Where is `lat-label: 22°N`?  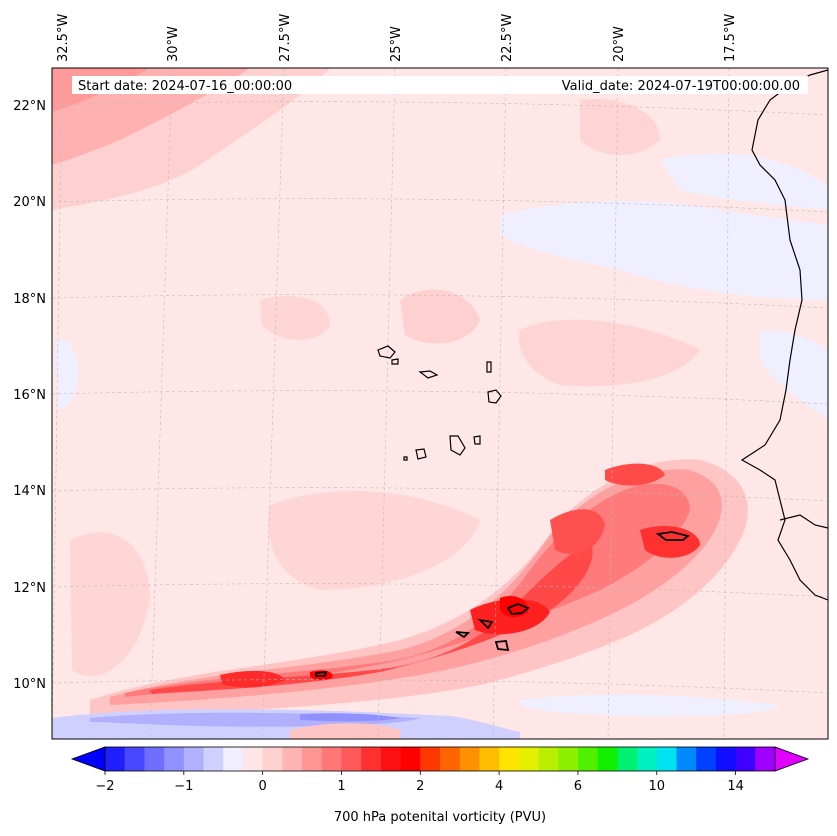 lat-label: 22°N is located at coordinates (29, 106).